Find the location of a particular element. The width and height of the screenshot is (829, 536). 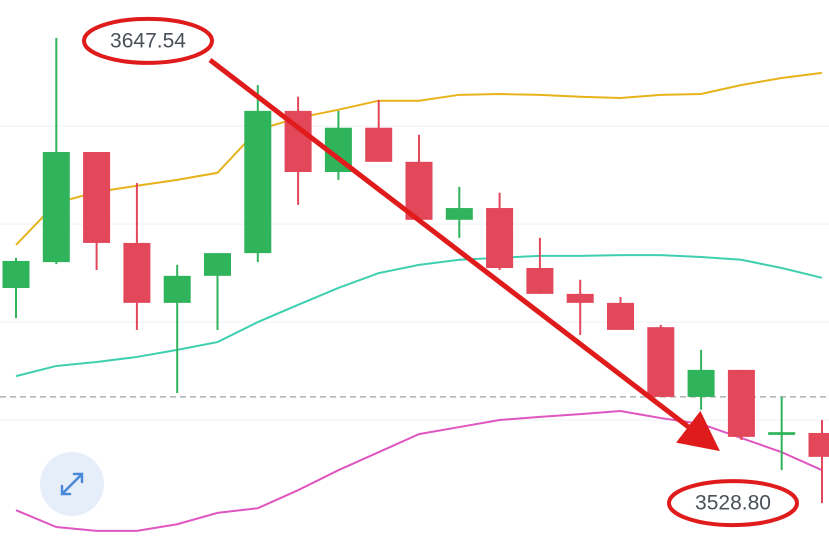

expand-button is located at coordinates (72, 484).